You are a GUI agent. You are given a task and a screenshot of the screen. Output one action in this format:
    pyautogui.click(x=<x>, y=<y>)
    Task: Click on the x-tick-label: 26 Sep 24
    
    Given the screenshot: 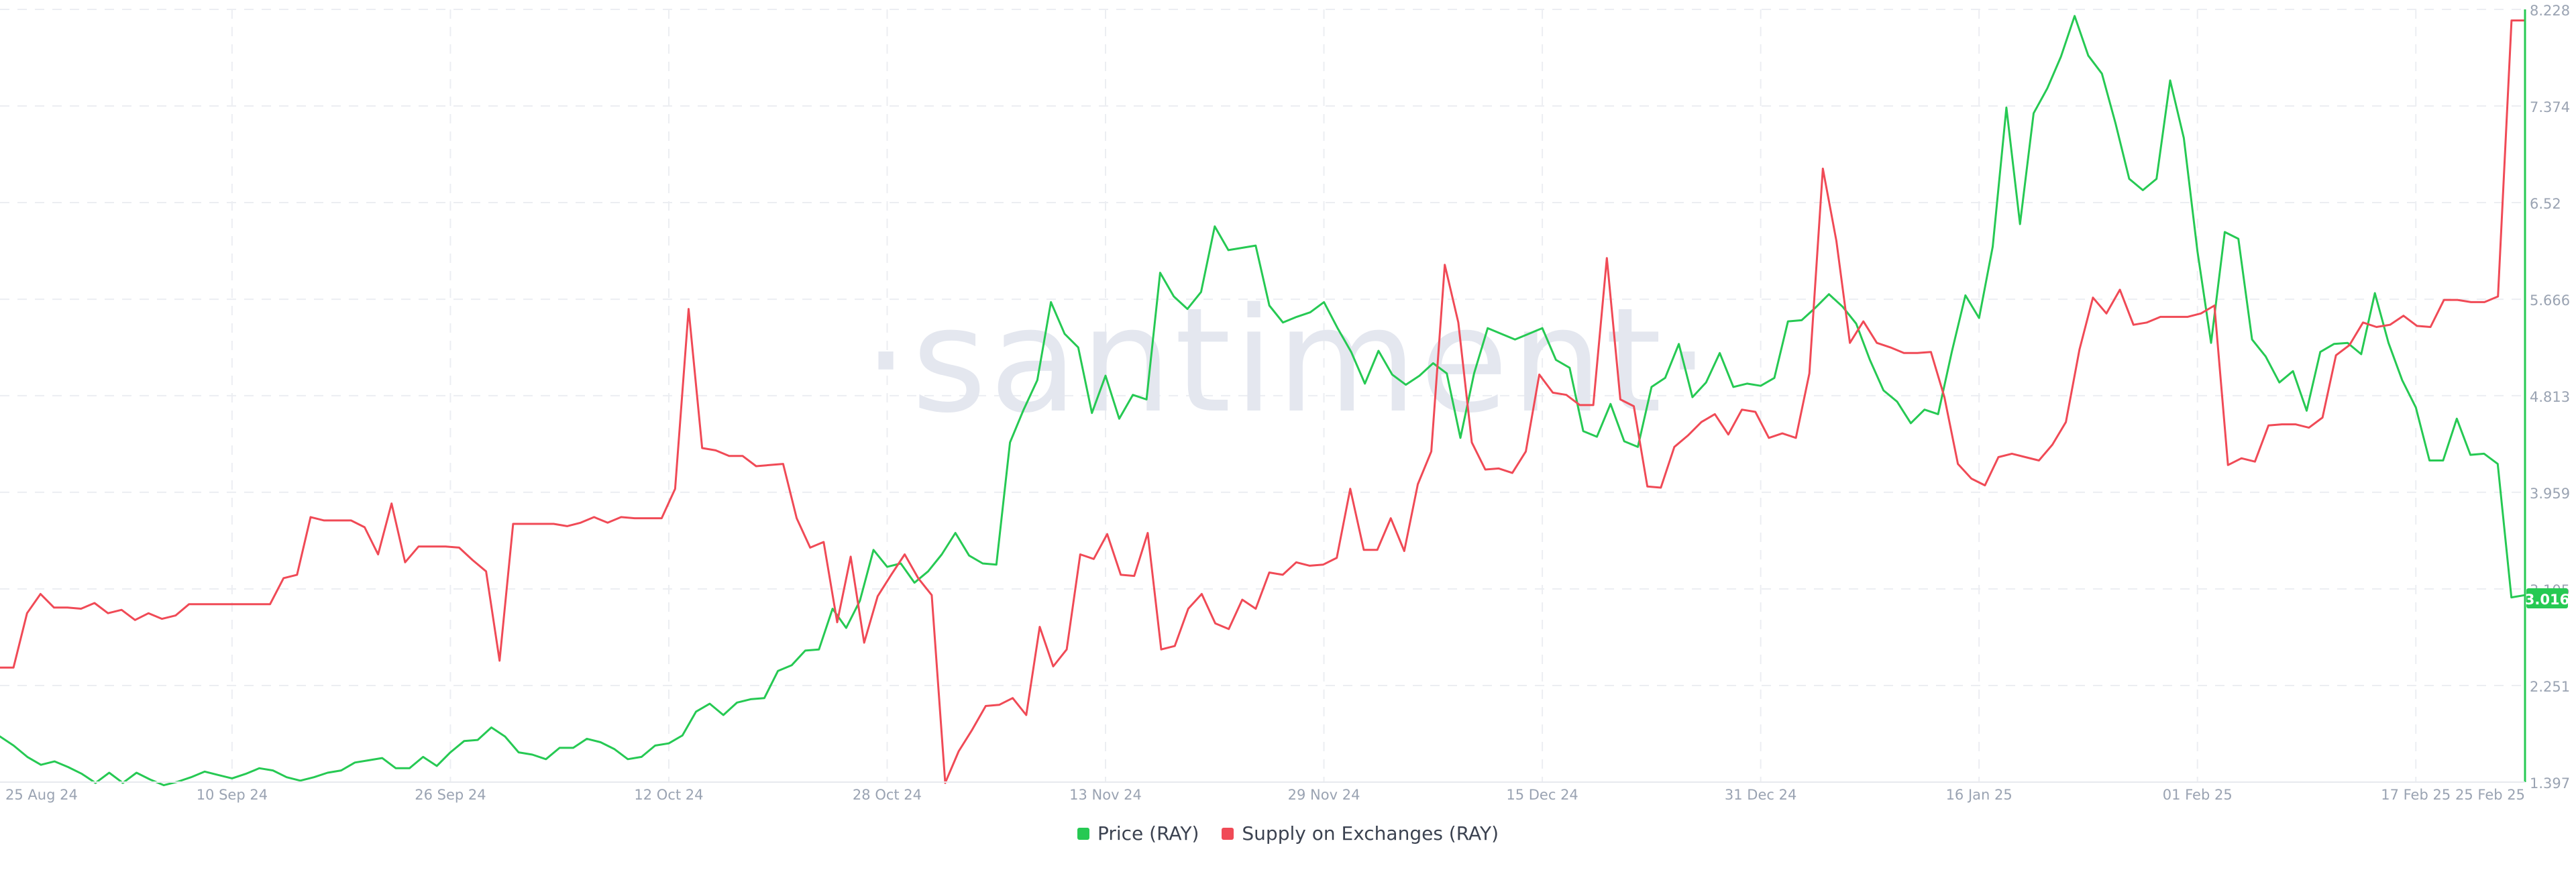 What is the action you would take?
    pyautogui.click(x=450, y=795)
    